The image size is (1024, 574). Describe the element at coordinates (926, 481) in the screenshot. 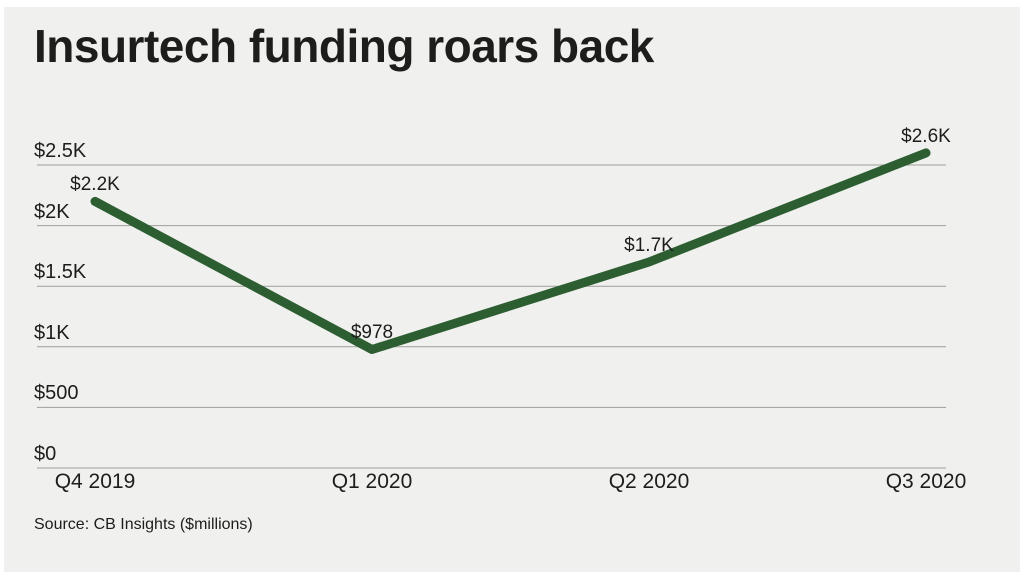

I see `x-tick-label: Q3 2020` at that location.